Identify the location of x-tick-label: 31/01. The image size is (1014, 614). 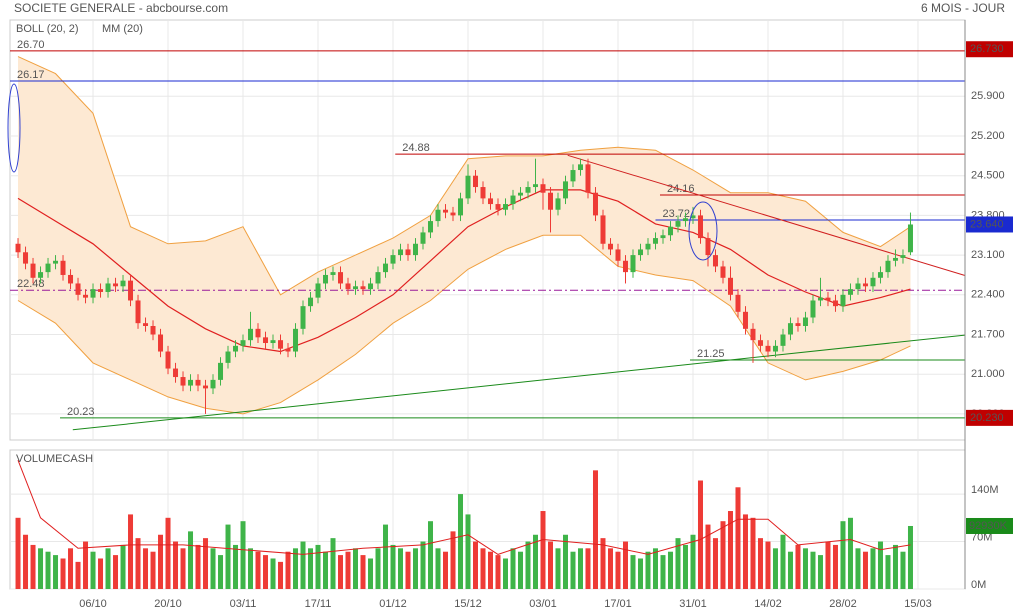
(693, 604).